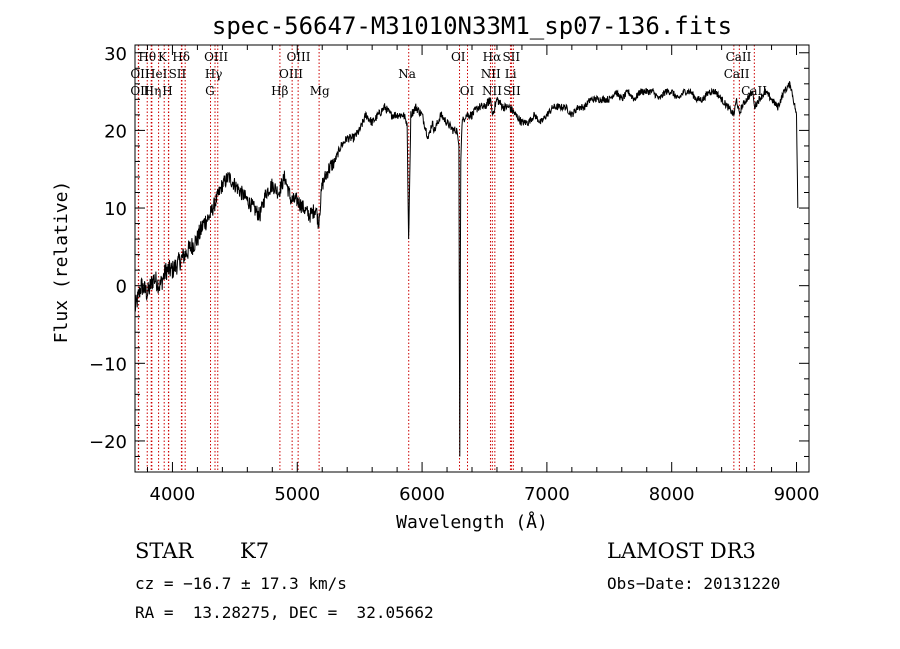 This screenshot has height=649, width=900. I want to click on spectral-subclass: K7, so click(255, 551).